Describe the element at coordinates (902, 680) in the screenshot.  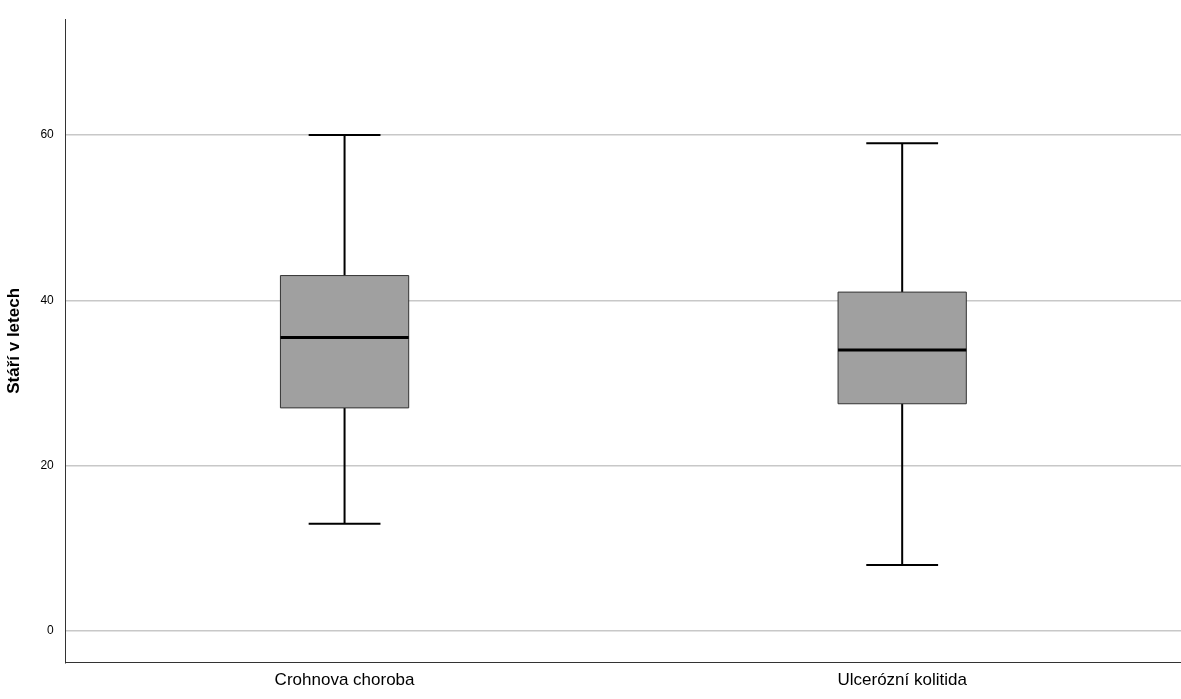
I see `x-tick-label: Ulcerózní kolitida` at that location.